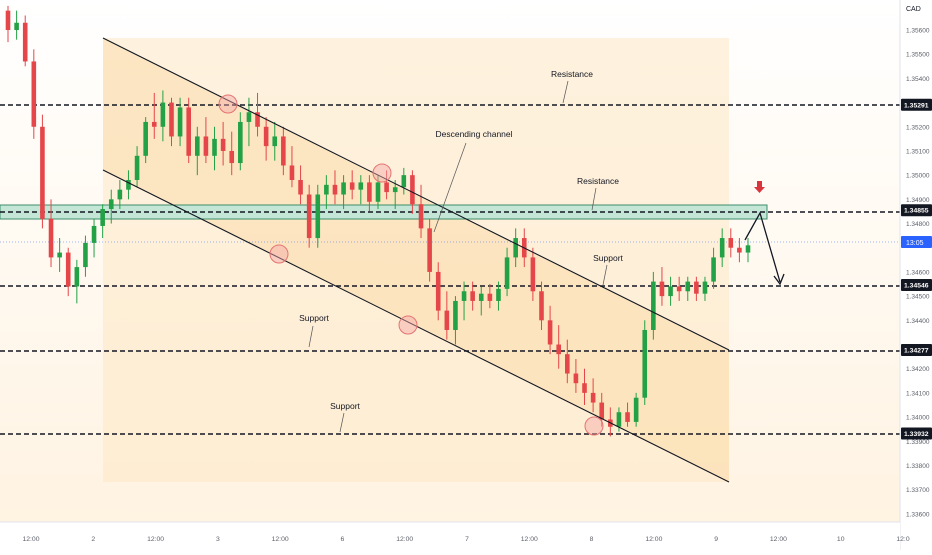  I want to click on annotation-descending-channel: Descending channel, so click(473, 134).